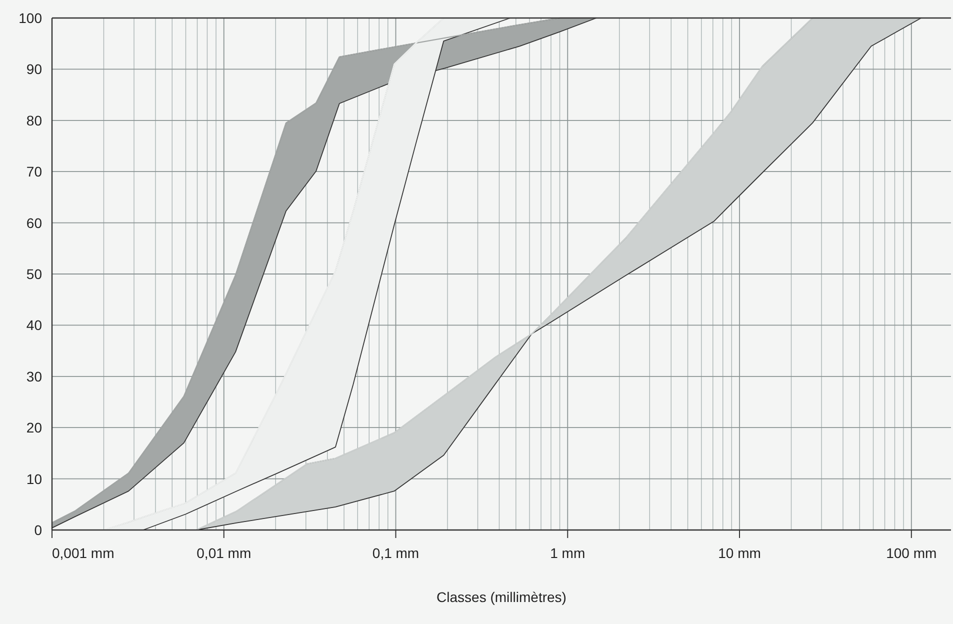 The width and height of the screenshot is (953, 624). Describe the element at coordinates (396, 553) in the screenshot. I see `x-tick-label: 0,1 mm` at that location.